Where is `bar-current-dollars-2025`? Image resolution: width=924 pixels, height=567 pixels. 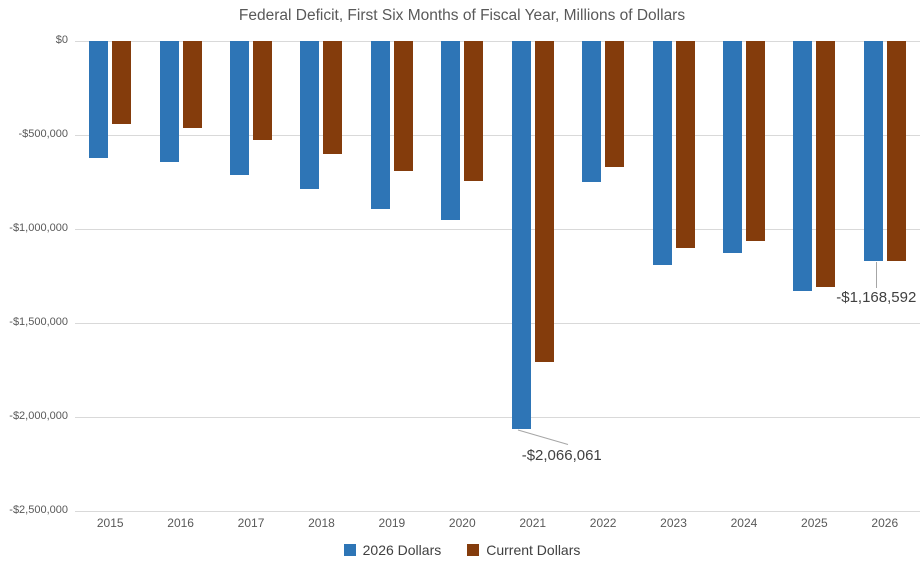 bar-current-dollars-2025 is located at coordinates (826, 164).